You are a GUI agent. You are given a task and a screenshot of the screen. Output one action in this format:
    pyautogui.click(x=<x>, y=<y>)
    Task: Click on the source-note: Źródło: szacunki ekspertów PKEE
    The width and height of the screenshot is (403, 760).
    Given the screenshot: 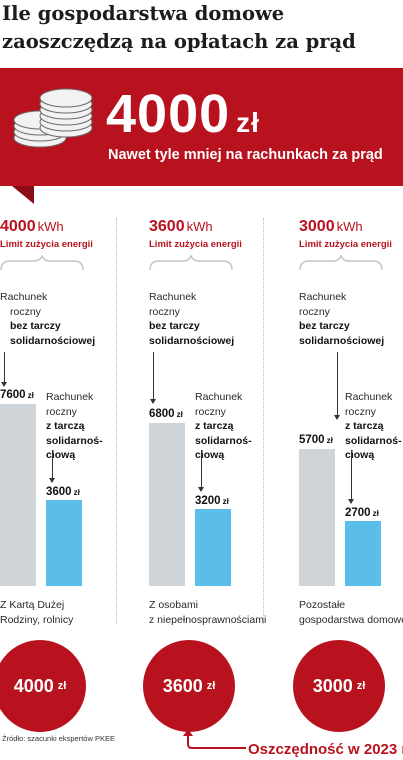 What is the action you would take?
    pyautogui.click(x=58, y=738)
    